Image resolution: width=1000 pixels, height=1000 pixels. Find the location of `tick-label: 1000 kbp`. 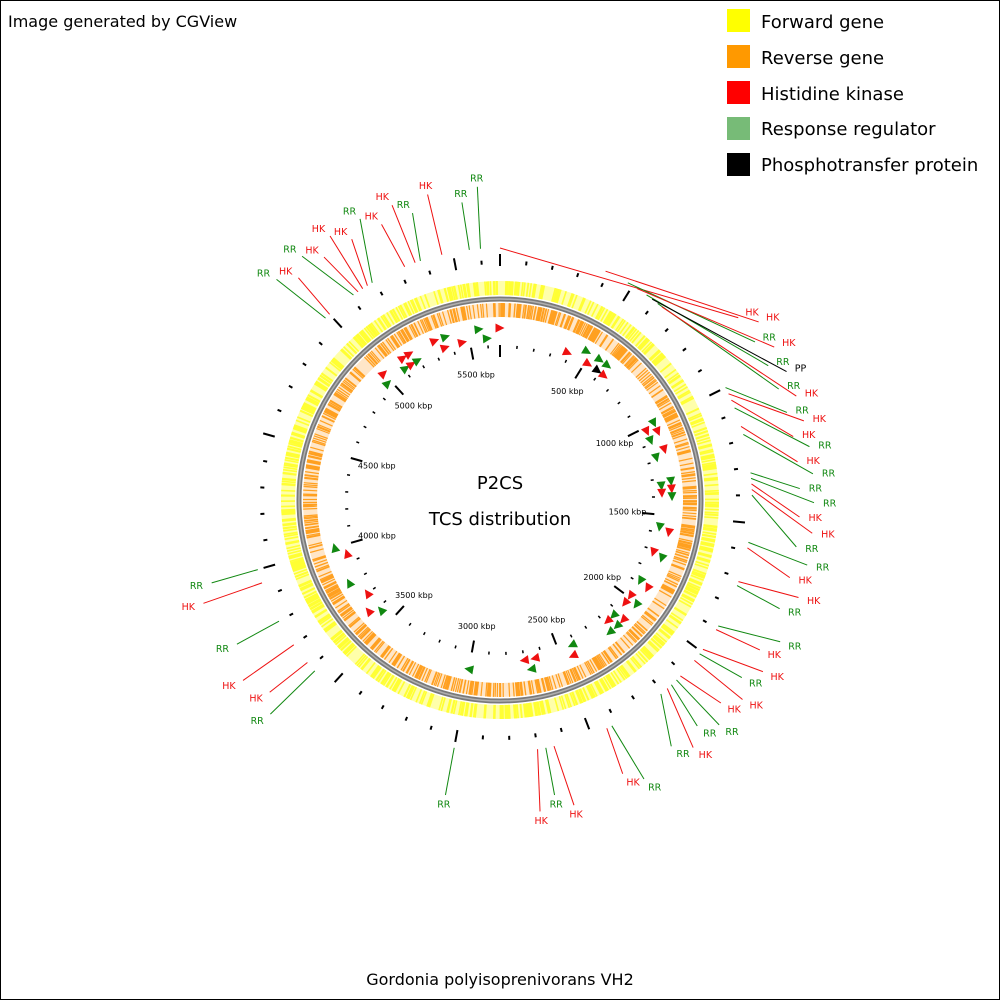

tick-label: 1000 kbp is located at coordinates (615, 443).